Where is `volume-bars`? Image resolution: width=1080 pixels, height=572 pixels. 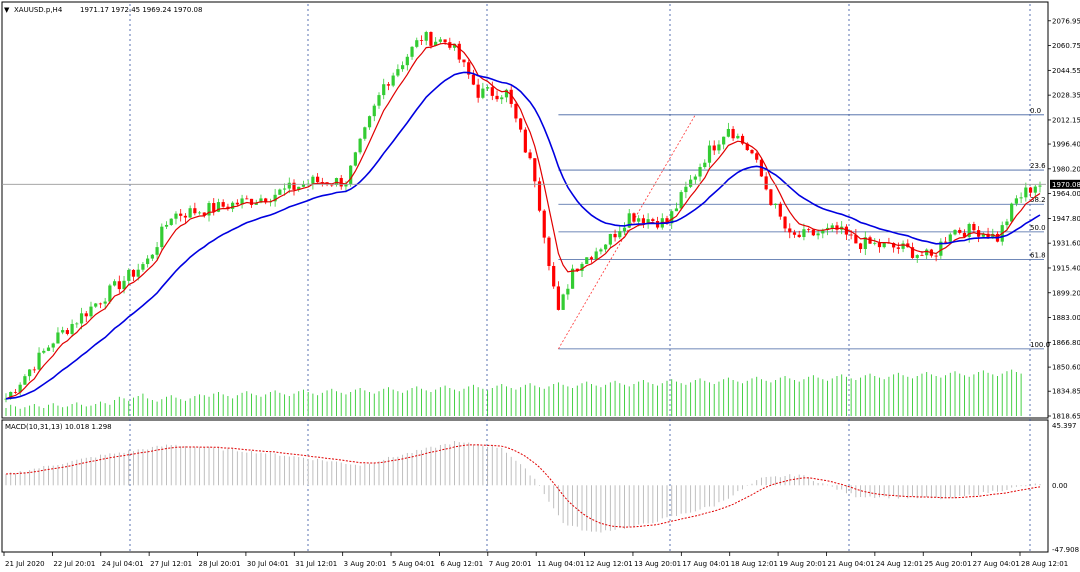 volume-bars is located at coordinates (513, 392).